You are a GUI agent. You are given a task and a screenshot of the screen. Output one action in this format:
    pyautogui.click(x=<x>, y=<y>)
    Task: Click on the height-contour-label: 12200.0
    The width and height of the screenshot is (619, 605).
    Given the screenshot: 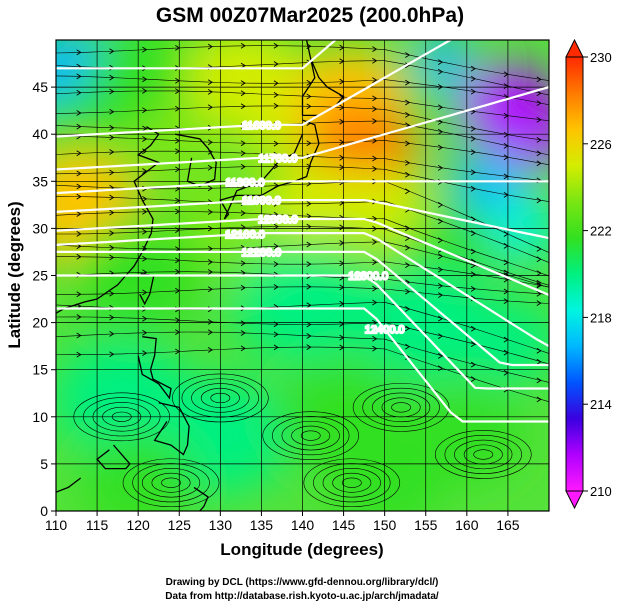 What is the action you would take?
    pyautogui.click(x=262, y=253)
    